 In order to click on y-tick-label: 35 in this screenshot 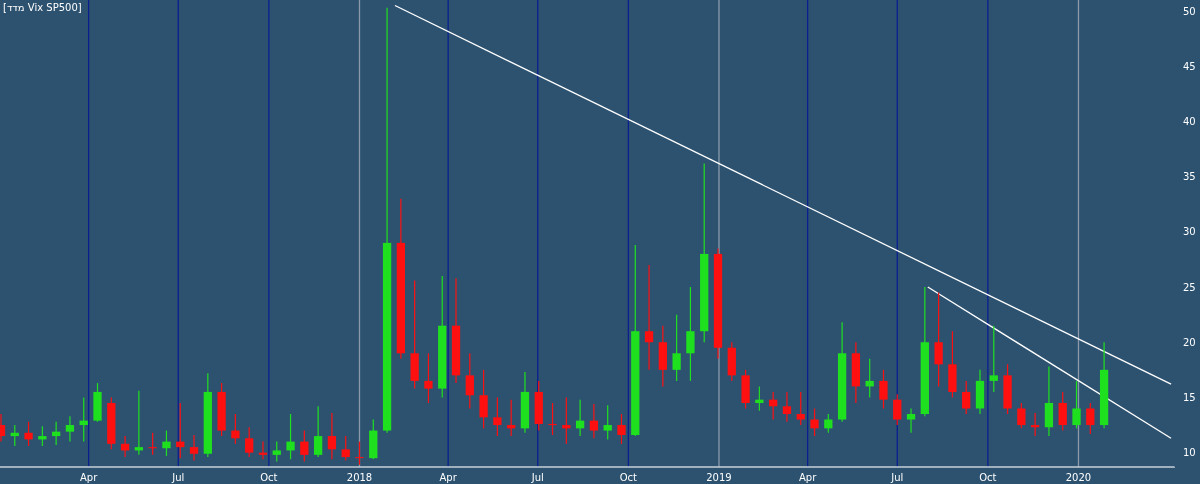, I will do `click(1189, 177)`.